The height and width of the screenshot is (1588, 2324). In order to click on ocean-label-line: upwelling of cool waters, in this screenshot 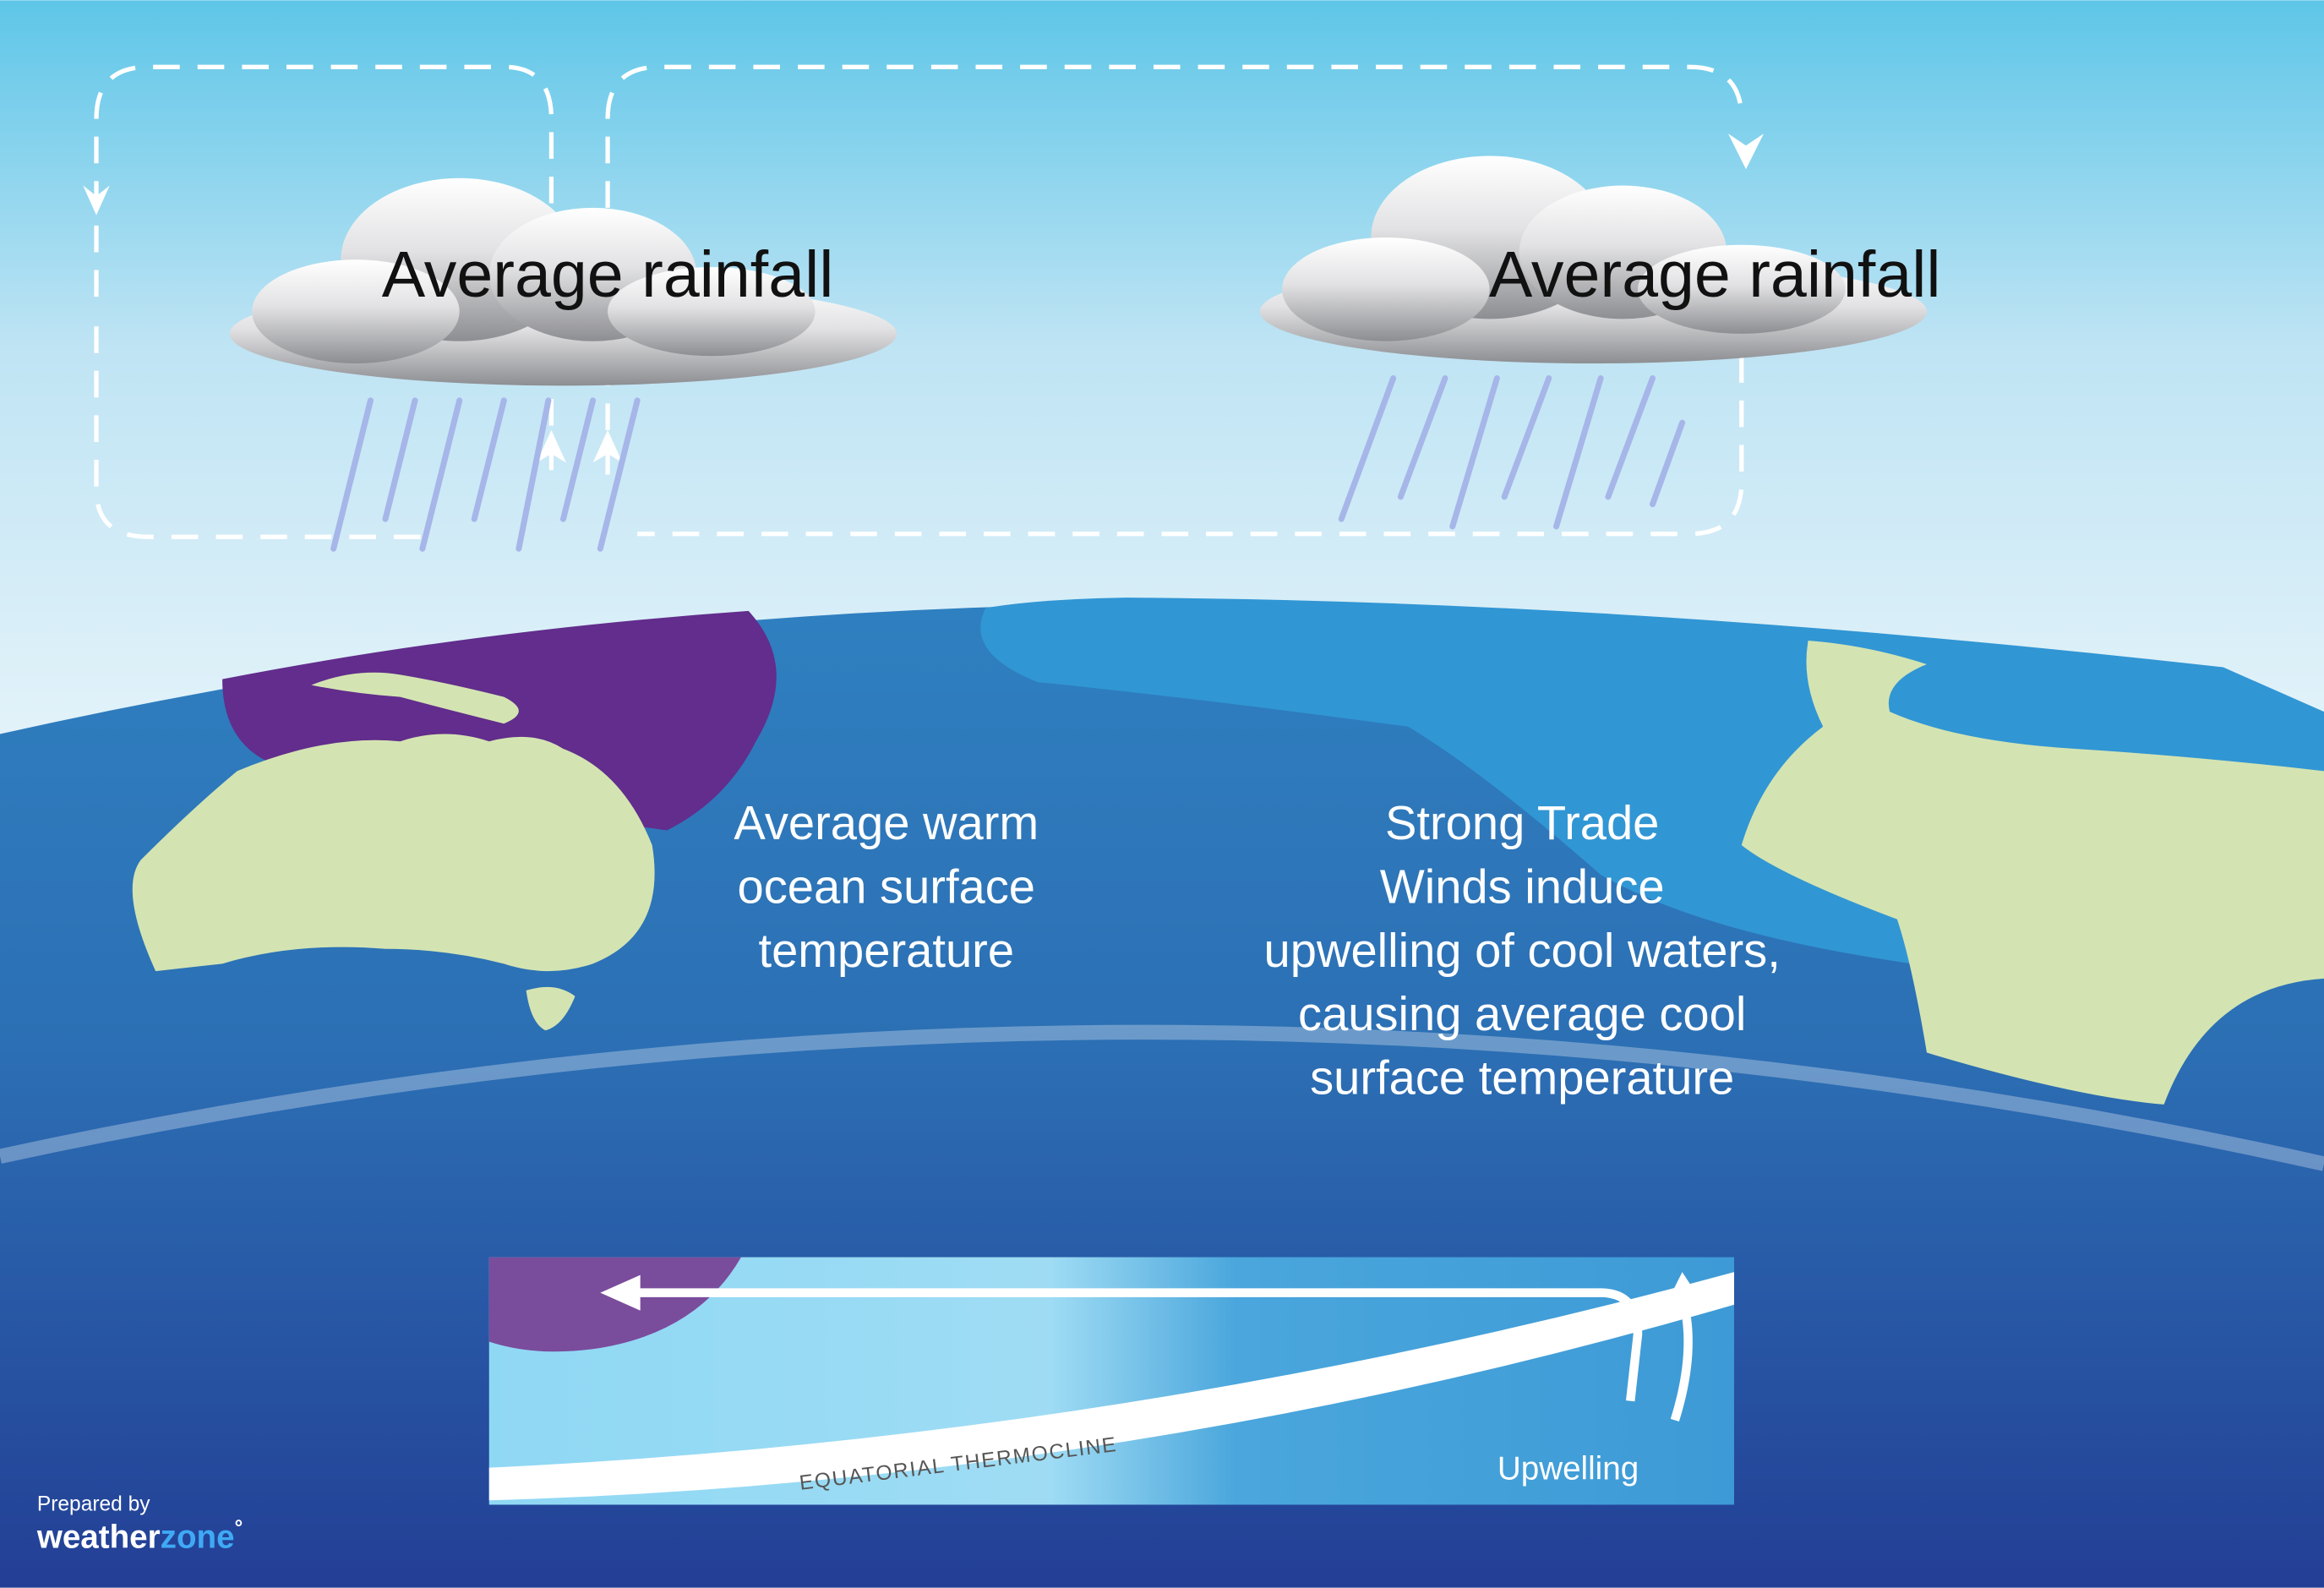, I will do `click(1522, 951)`.